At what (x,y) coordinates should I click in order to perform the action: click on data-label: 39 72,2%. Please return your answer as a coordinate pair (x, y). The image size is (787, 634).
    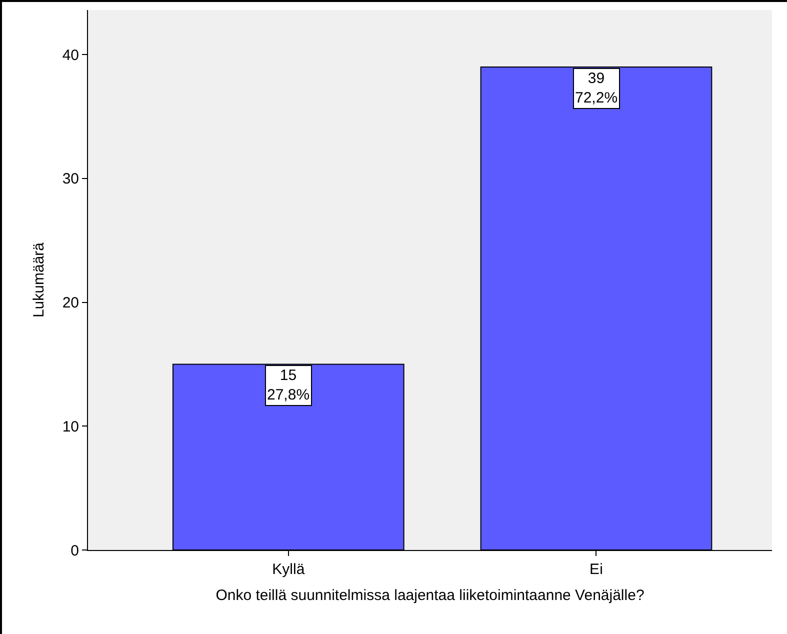
    Looking at the image, I should click on (596, 88).